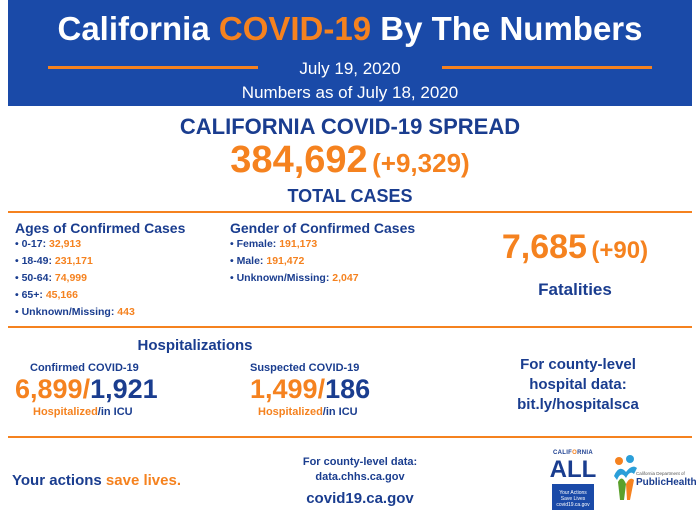 This screenshot has width=700, height=519. I want to click on confirmed-label: Confirmed COVID-19, so click(84, 368).